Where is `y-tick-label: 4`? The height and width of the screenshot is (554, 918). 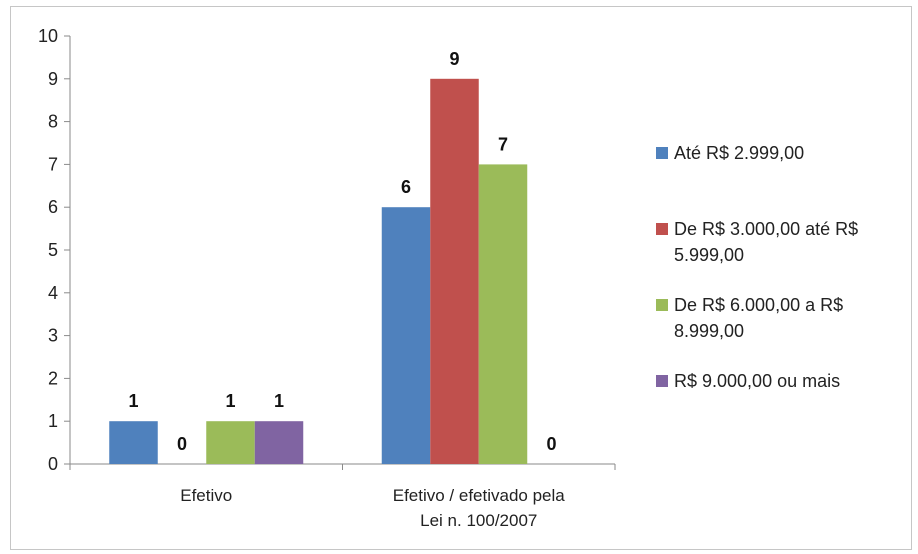 y-tick-label: 4 is located at coordinates (53, 293).